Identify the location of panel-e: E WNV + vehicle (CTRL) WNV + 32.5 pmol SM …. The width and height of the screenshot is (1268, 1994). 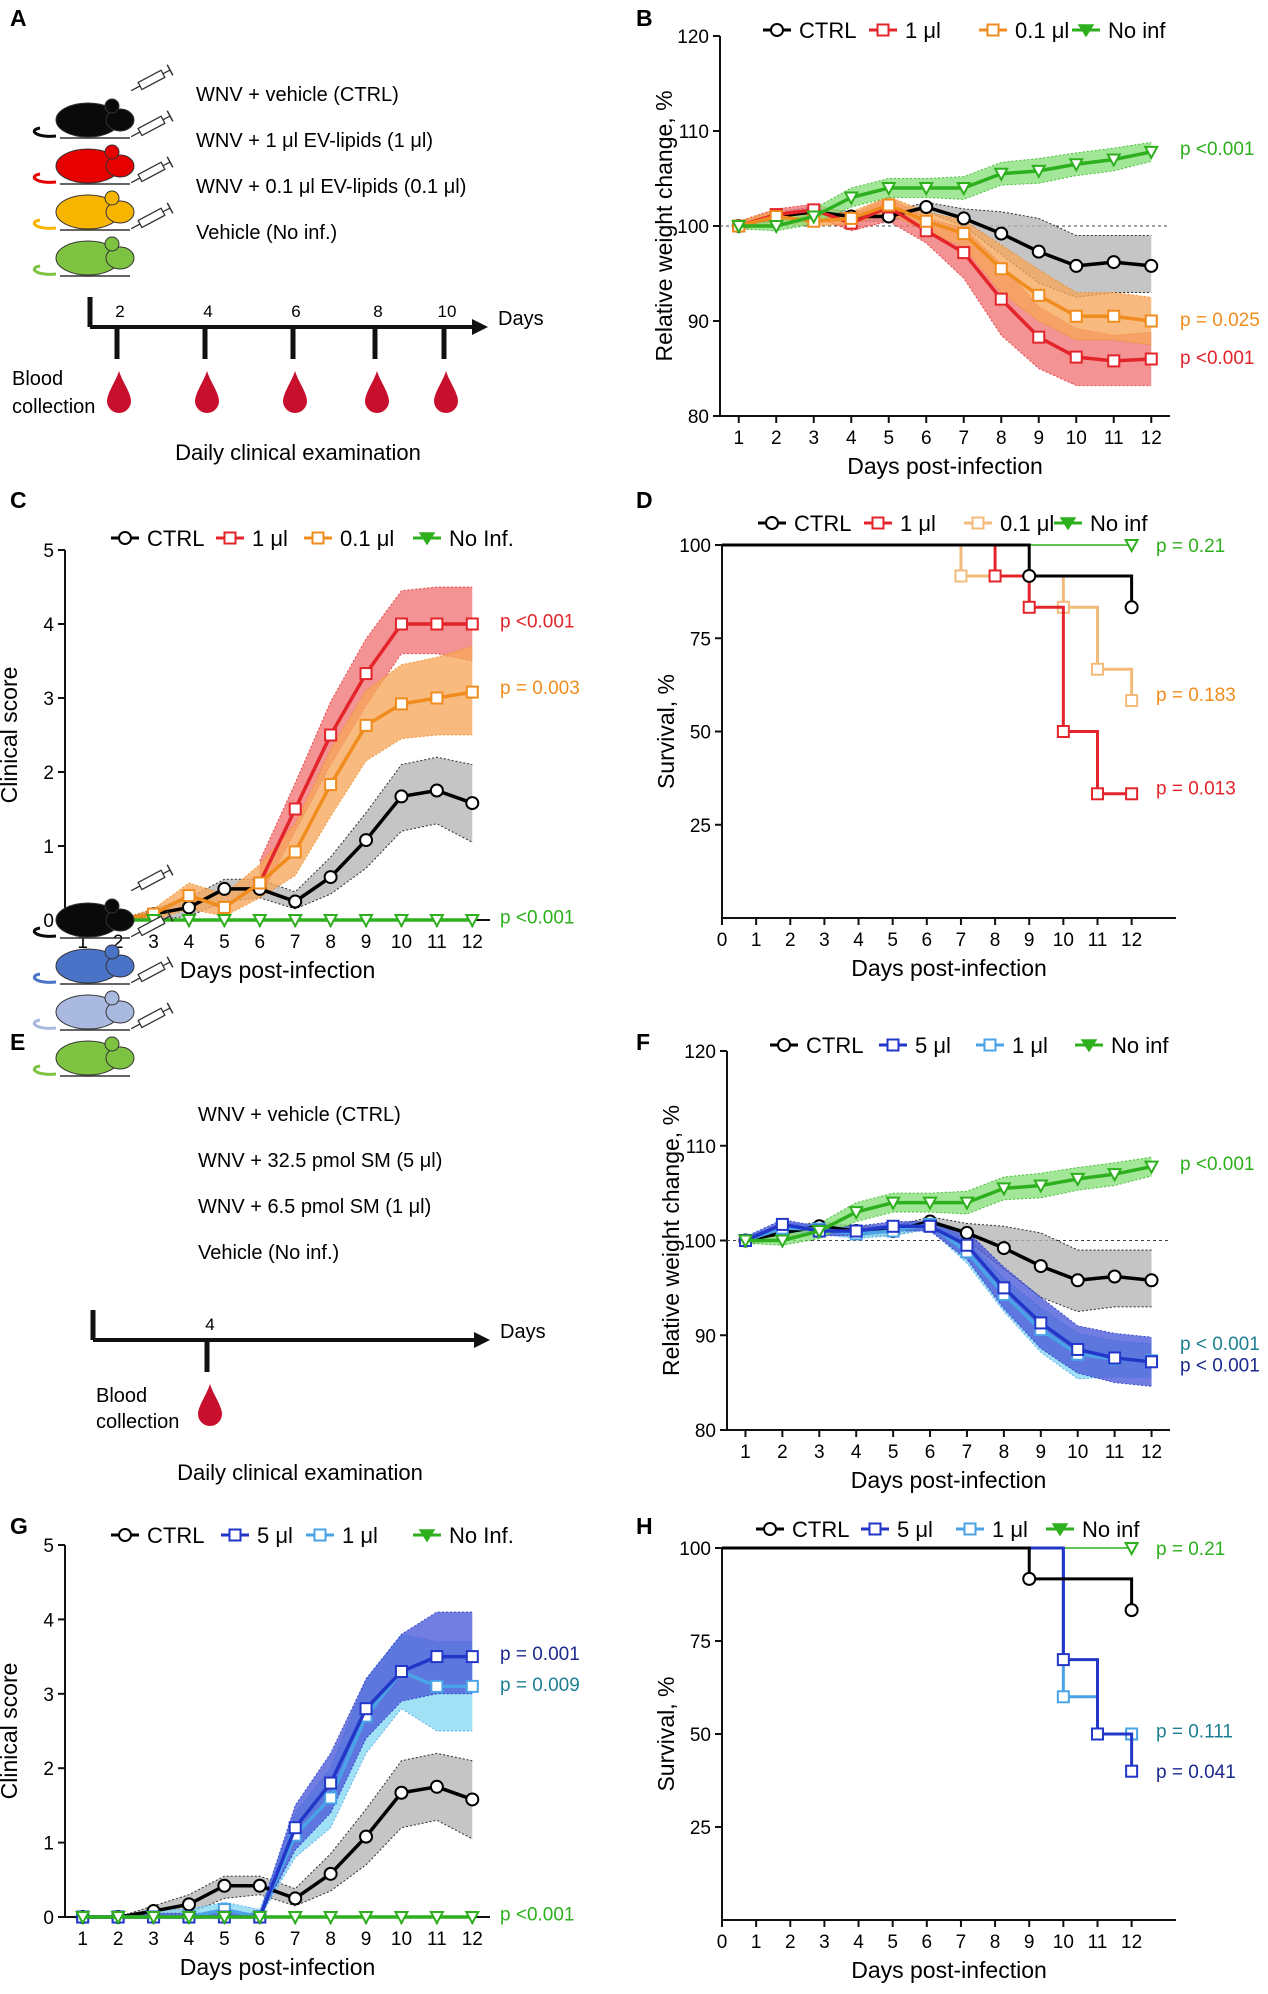
(278, 1174).